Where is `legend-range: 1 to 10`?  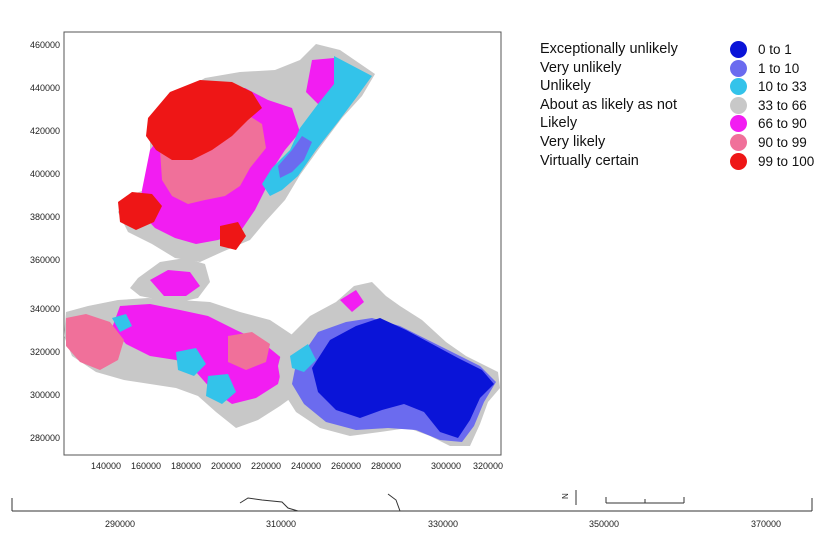
legend-range: 1 to 10 is located at coordinates (779, 68).